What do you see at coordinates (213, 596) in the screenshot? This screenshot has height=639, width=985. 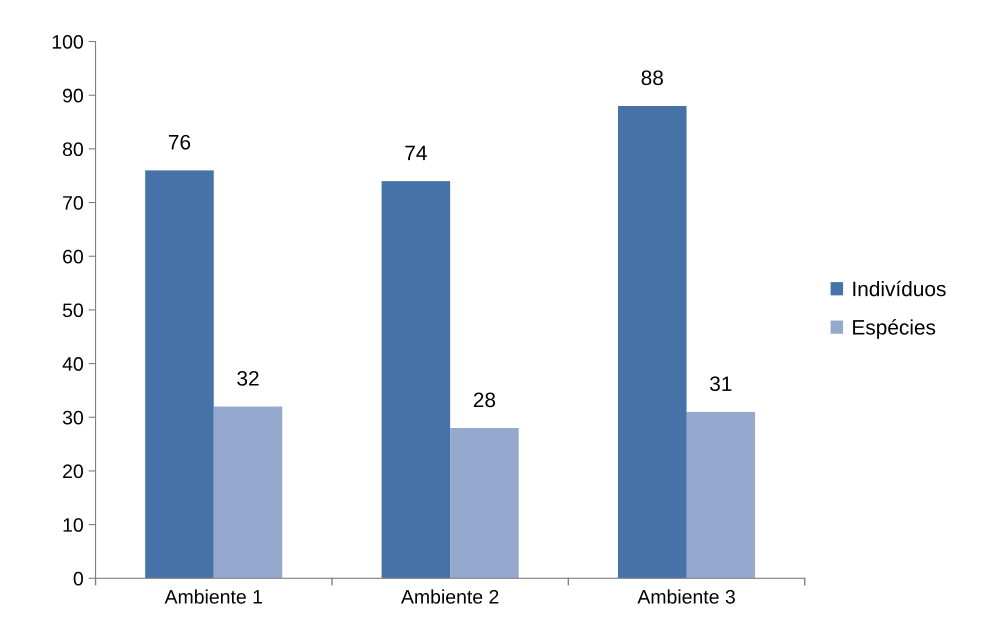 I see `x-tick-label: Ambiente 1` at bounding box center [213, 596].